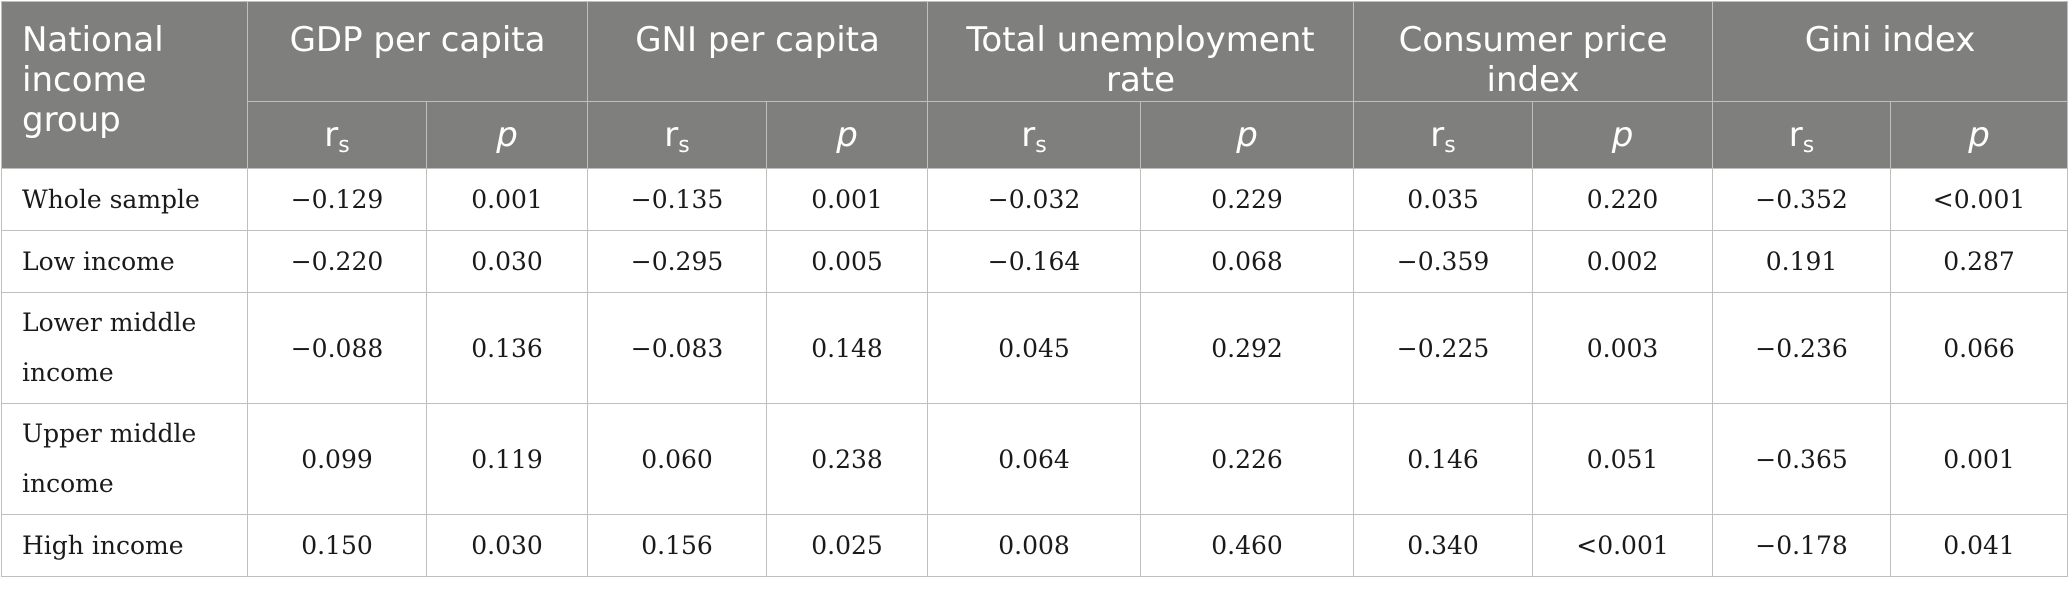 The height and width of the screenshot is (611, 2068). I want to click on cell-value: −0.088, so click(337, 348).